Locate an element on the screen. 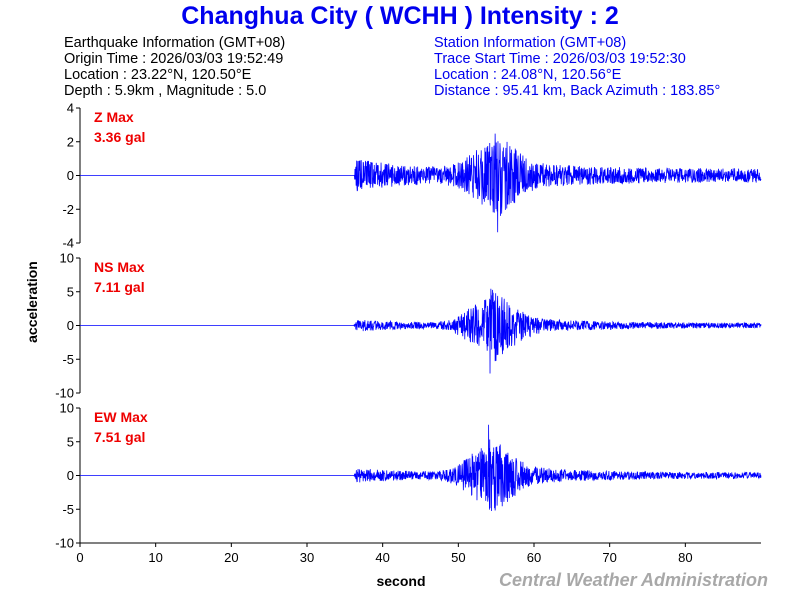 This screenshot has height=600, width=800. peak-value: 7.11 gal is located at coordinates (119, 287).